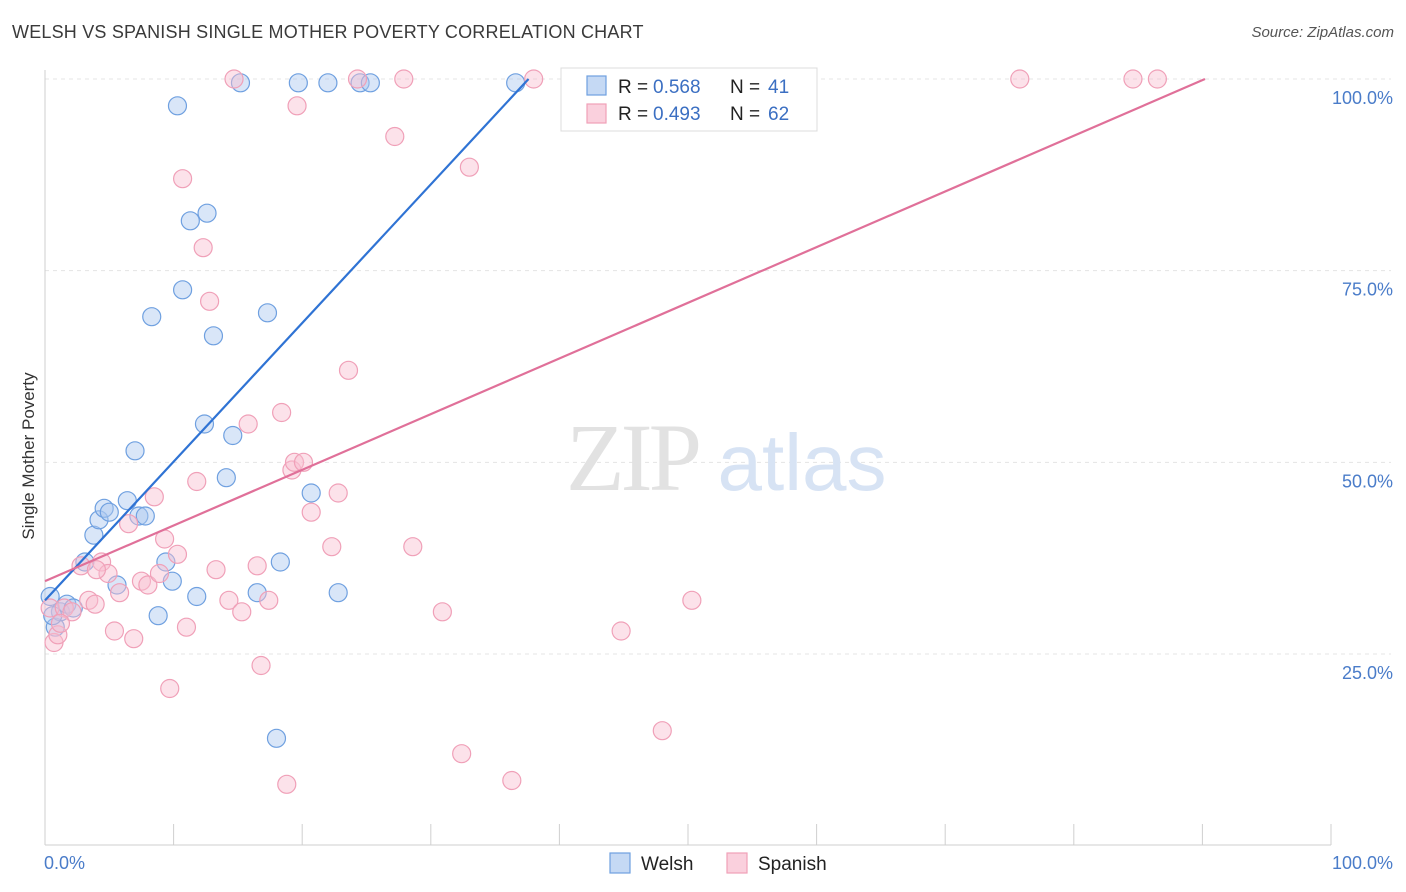  Describe the element at coordinates (28, 456) in the screenshot. I see `y-axis-label: Single Mother Poverty` at that location.